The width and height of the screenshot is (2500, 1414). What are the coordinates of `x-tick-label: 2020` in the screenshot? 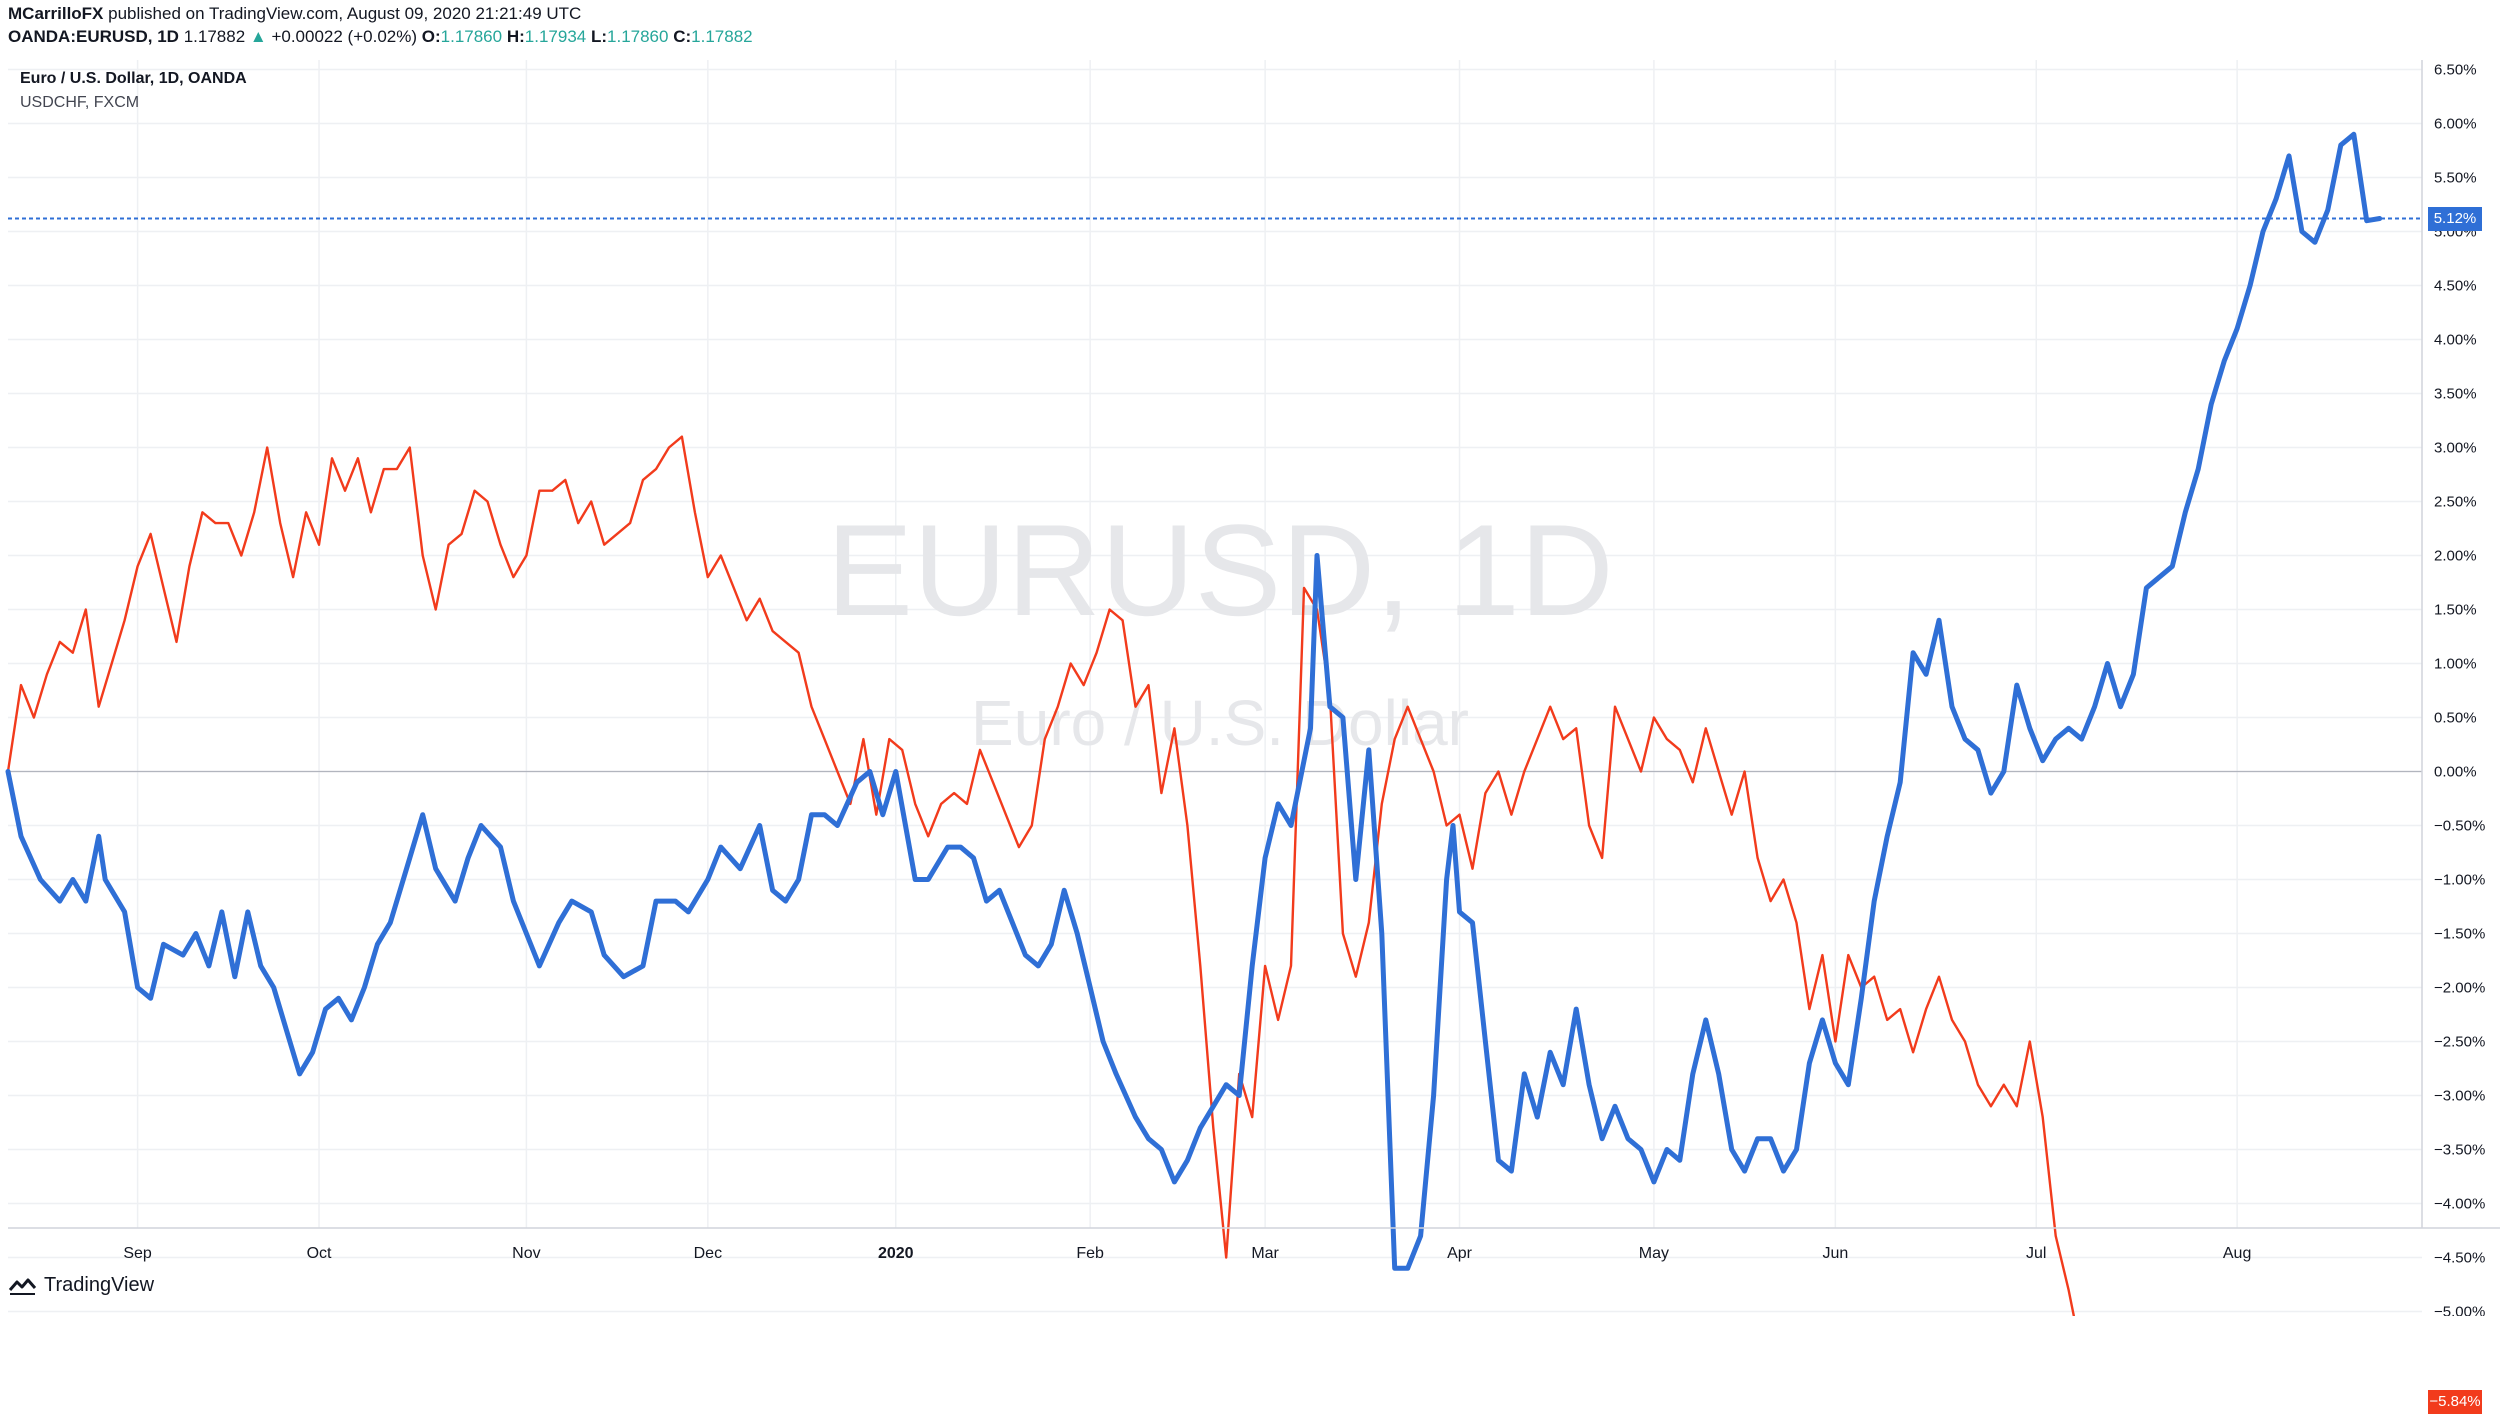 It's located at (896, 1253).